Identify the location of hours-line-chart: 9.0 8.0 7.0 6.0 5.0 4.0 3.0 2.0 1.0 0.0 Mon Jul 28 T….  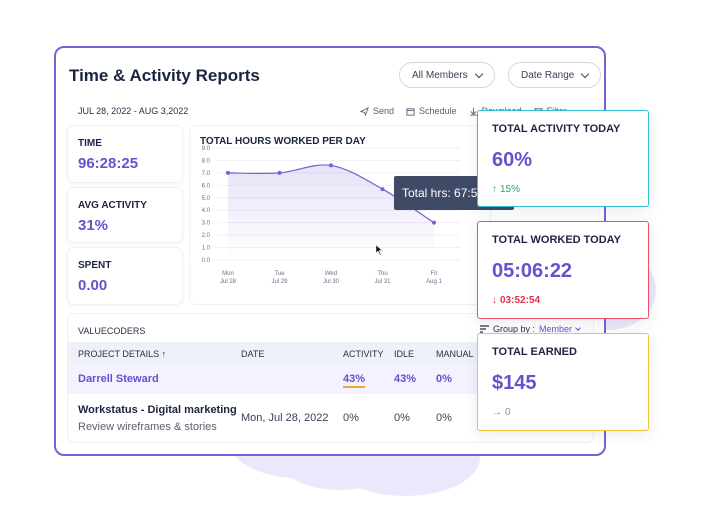
(331, 215).